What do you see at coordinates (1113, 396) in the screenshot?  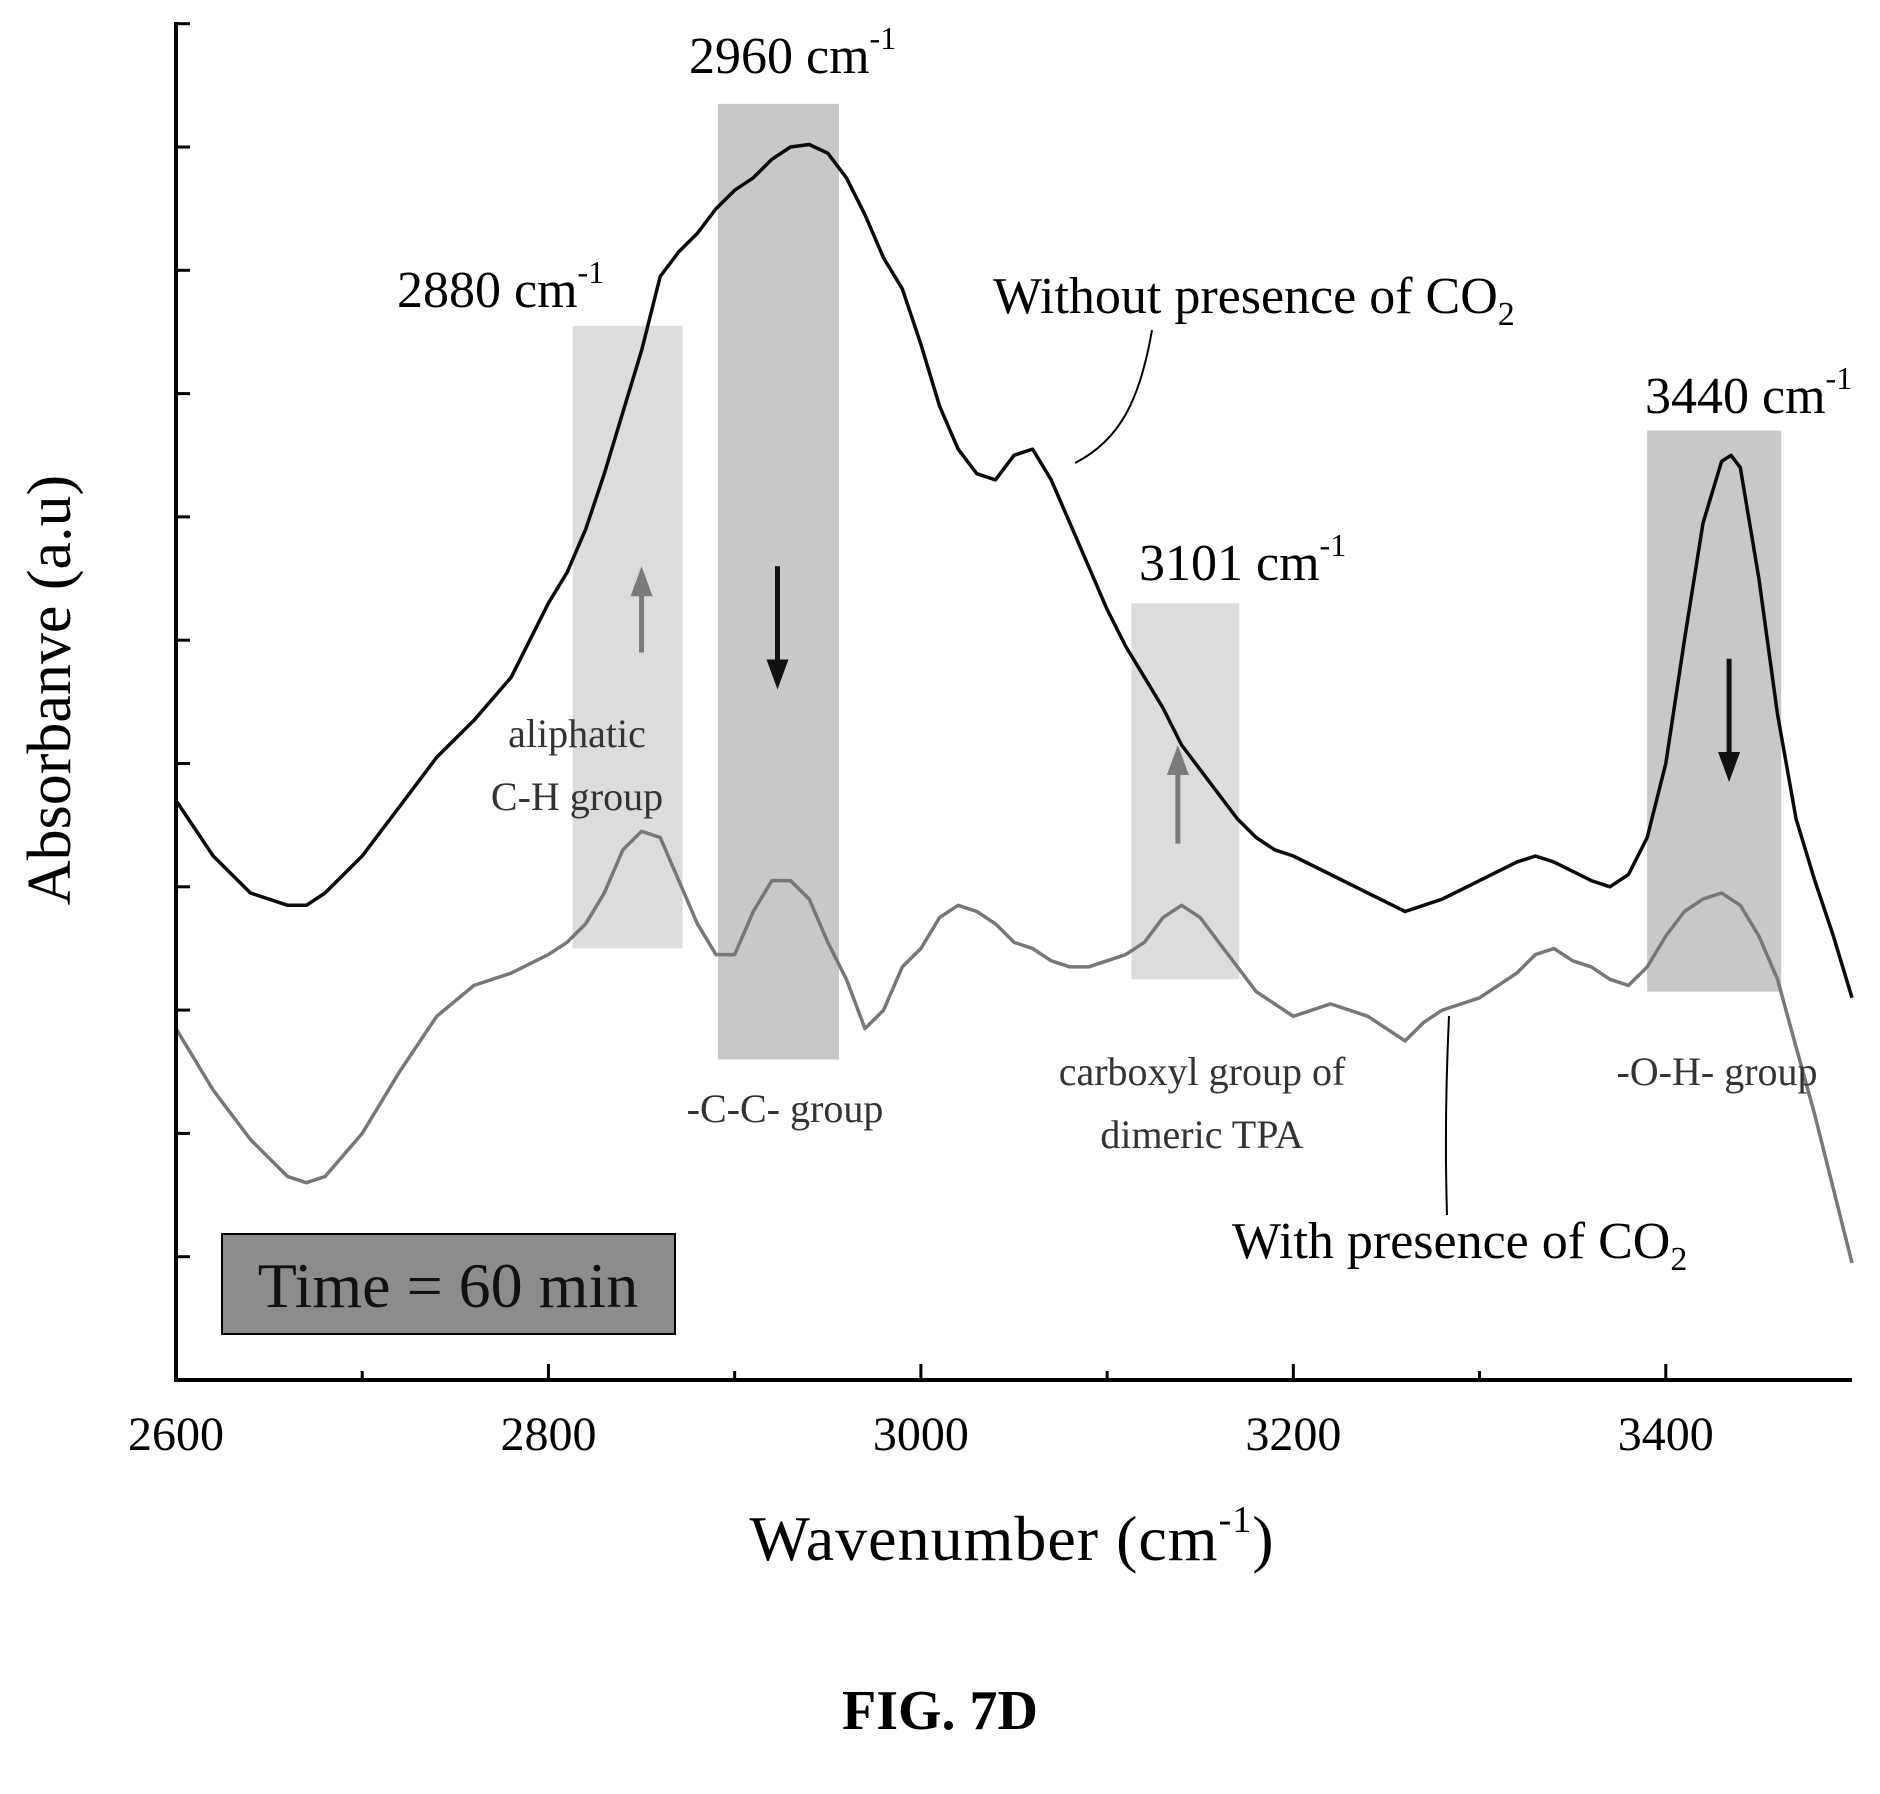 I see `leader-line-without-co2` at bounding box center [1113, 396].